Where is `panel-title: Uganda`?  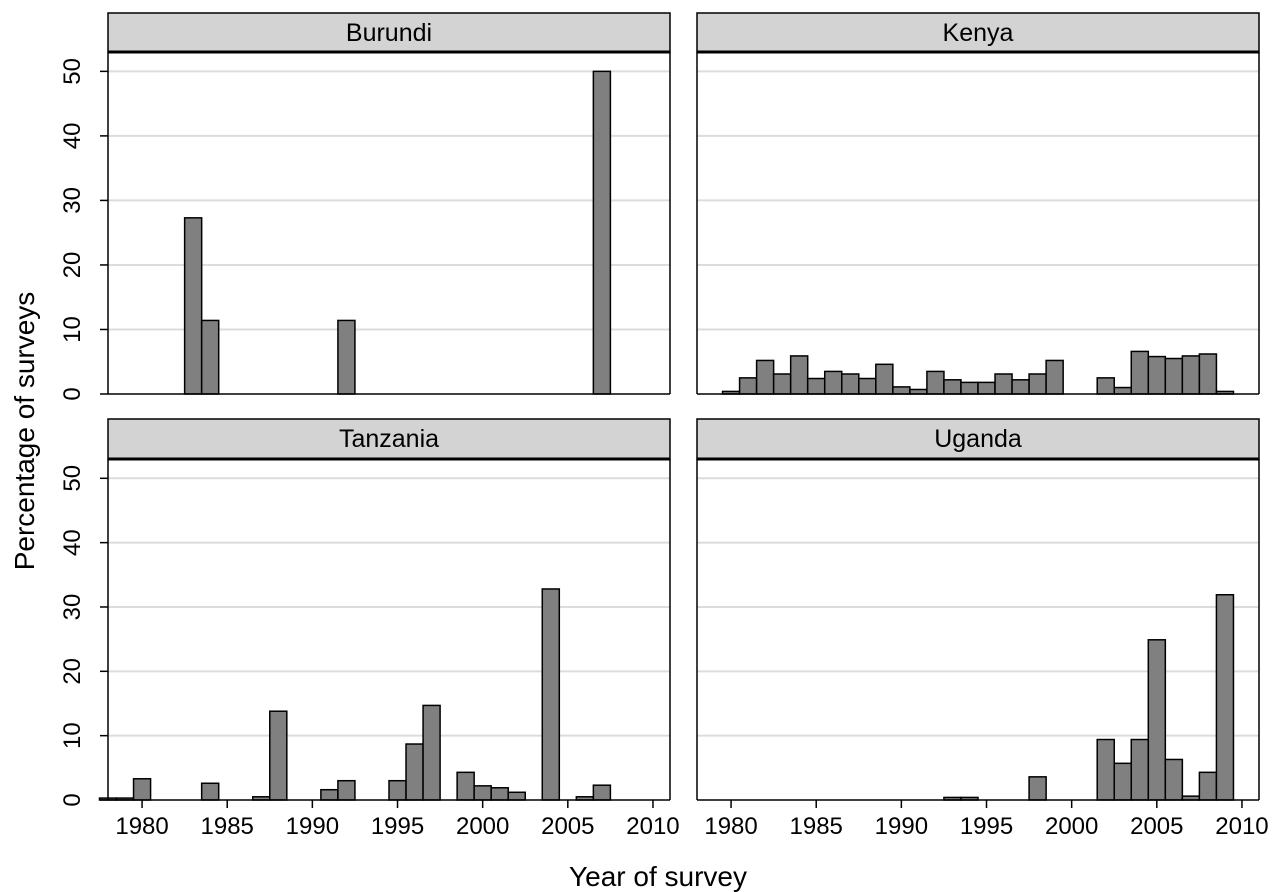 panel-title: Uganda is located at coordinates (978, 439).